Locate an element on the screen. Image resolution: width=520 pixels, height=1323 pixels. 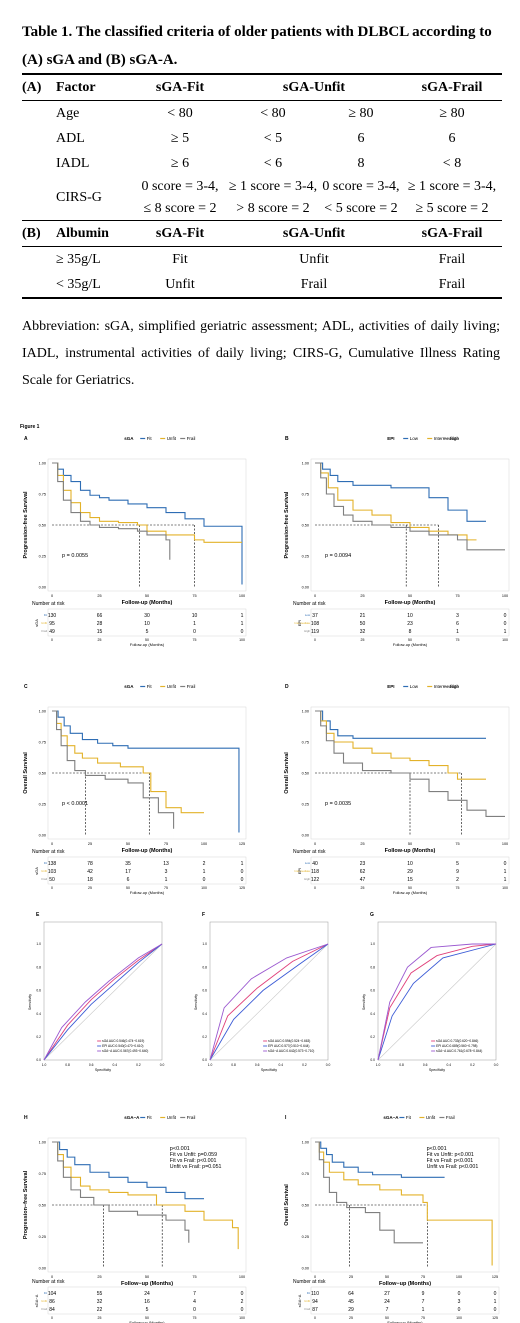
unfit-cell: Unfit is located at coordinates (314, 259).